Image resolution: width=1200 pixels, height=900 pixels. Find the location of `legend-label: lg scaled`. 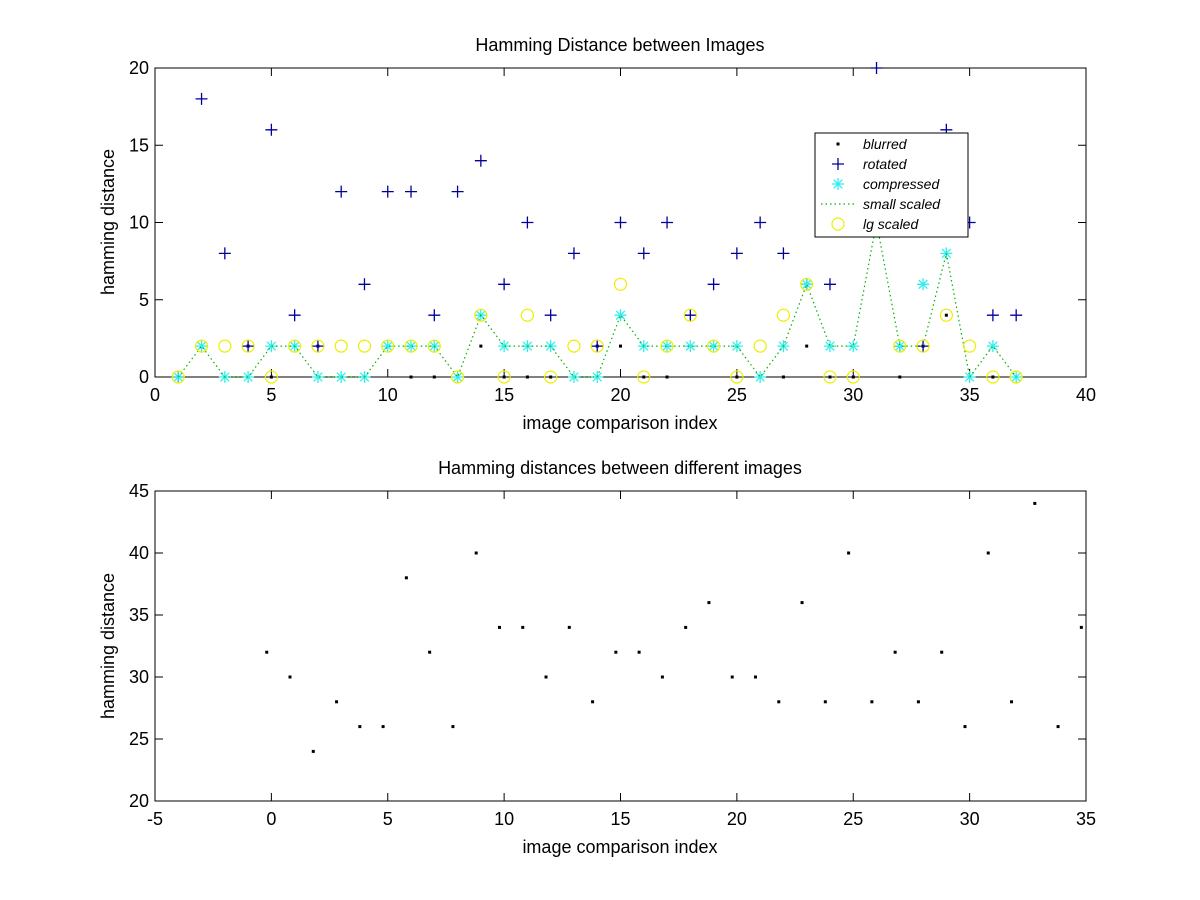

legend-label: lg scaled is located at coordinates (891, 224).